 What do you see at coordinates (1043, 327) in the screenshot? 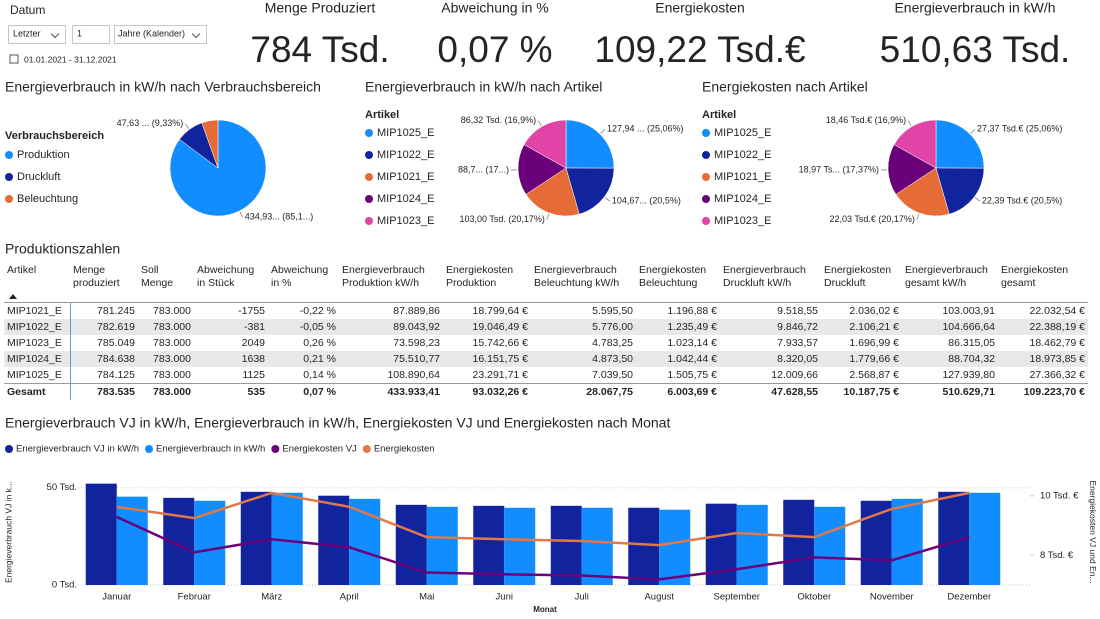
I see `table-cell: 22.388,19 €` at bounding box center [1043, 327].